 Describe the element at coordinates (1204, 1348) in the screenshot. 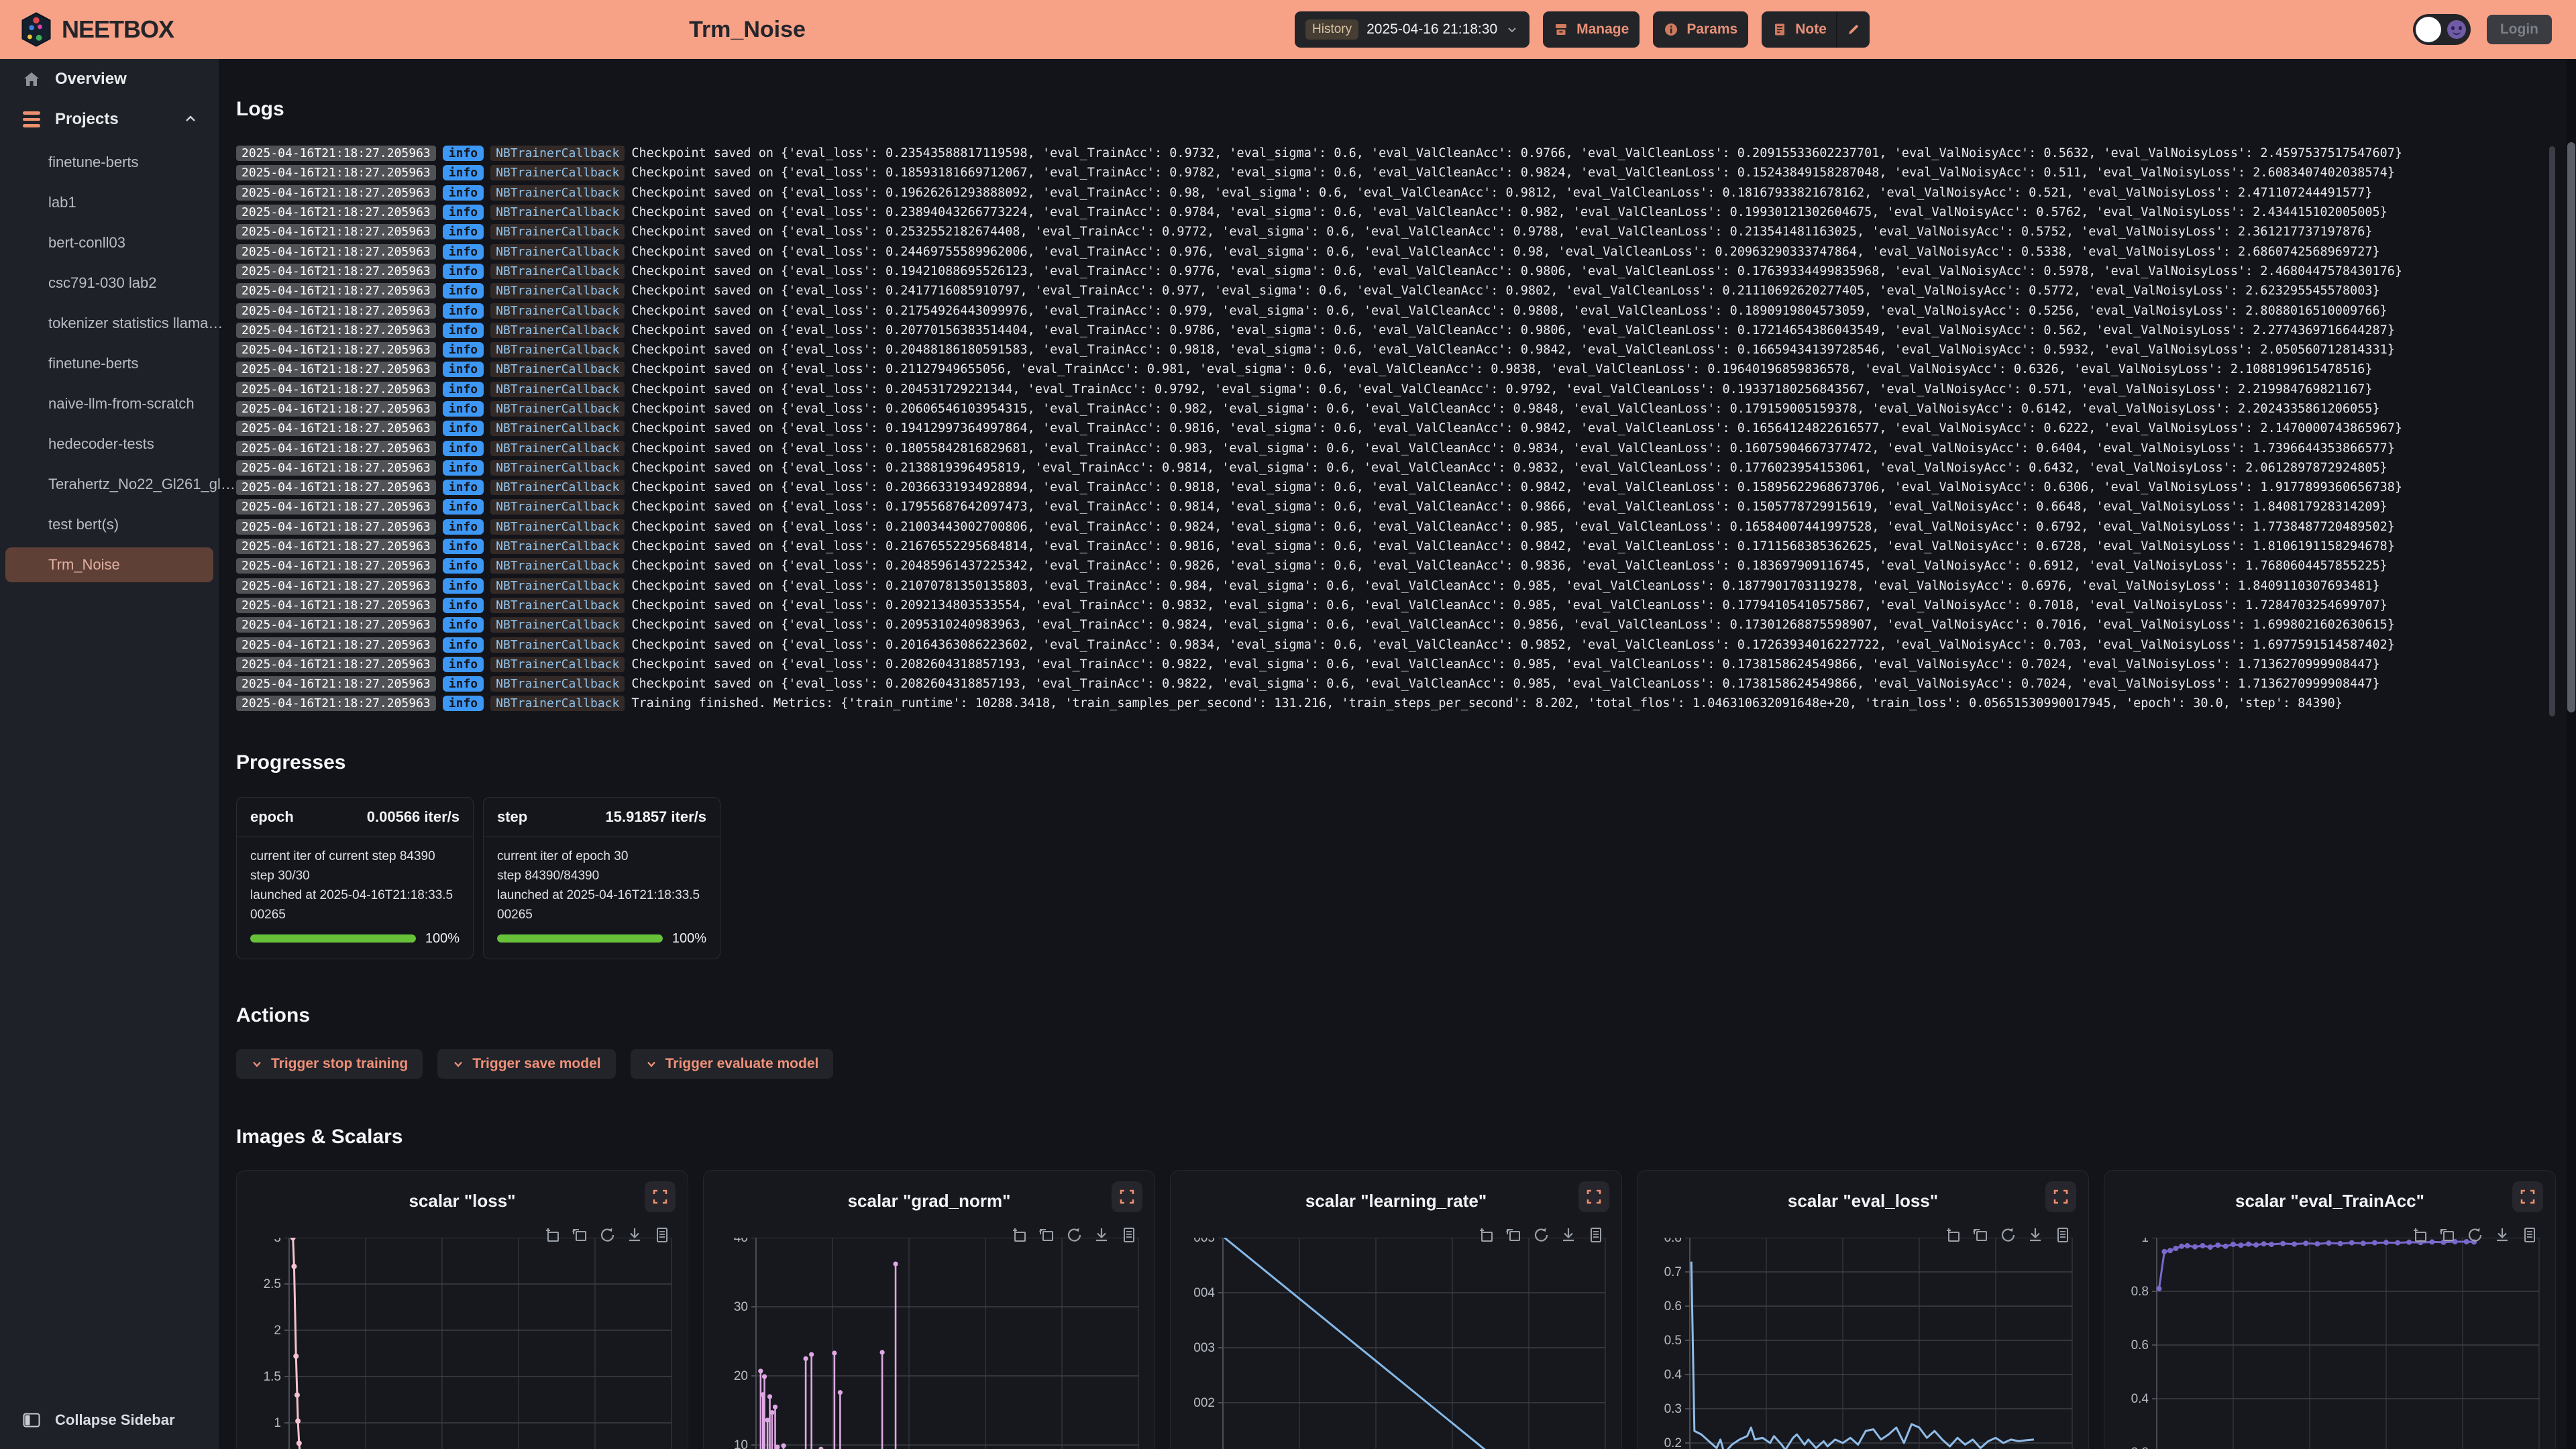

I see `svg-text: 003` at that location.